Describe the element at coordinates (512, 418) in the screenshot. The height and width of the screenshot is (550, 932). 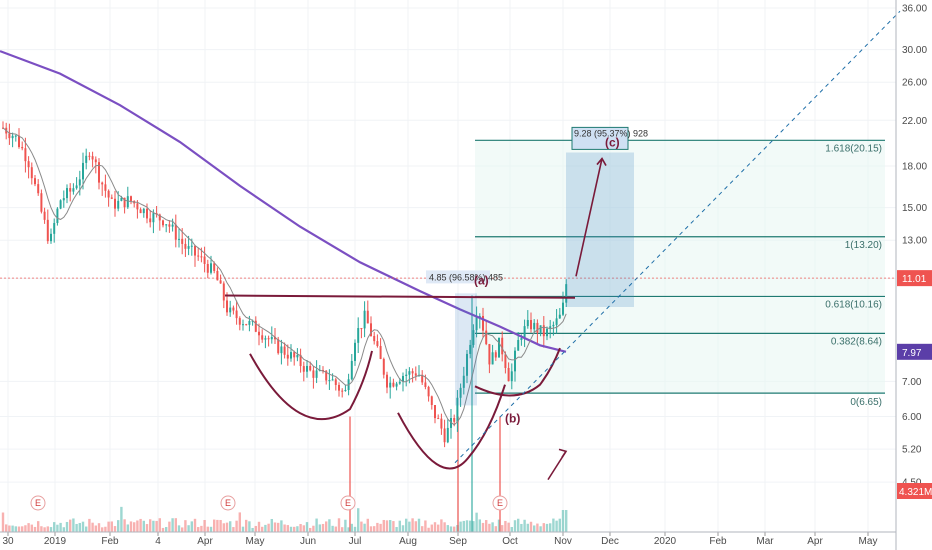
I see `wave-b-label: (b)` at that location.